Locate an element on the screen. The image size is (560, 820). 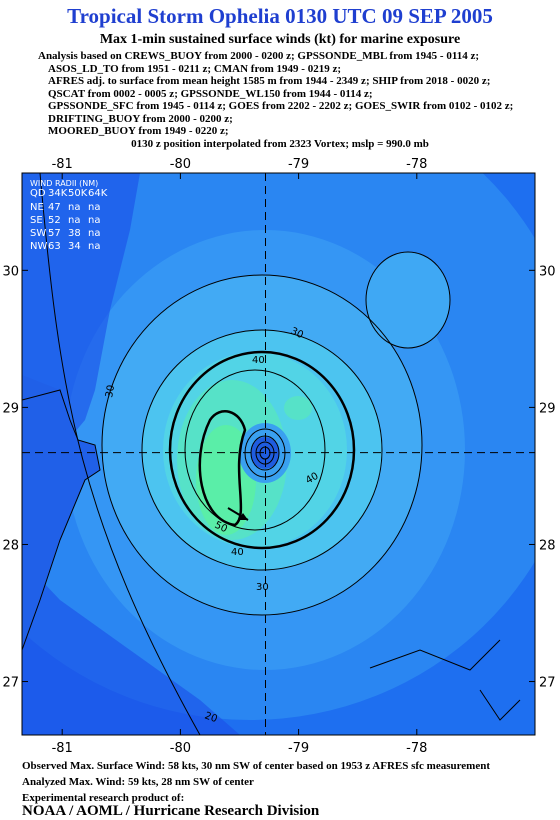
contour-label: 50 is located at coordinates (221, 527).